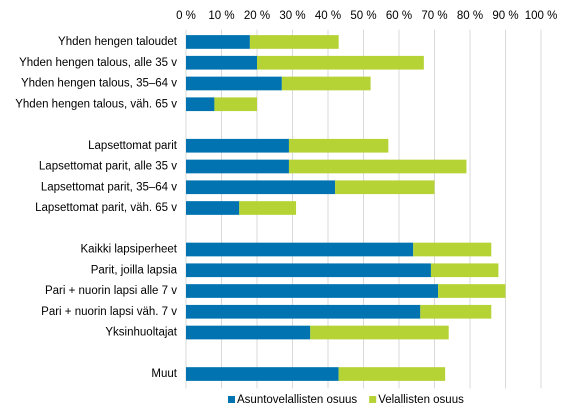 Image resolution: width=567 pixels, height=416 pixels. What do you see at coordinates (134, 270) in the screenshot?
I see `y-tick-label: Parit, joilla lapsia` at bounding box center [134, 270].